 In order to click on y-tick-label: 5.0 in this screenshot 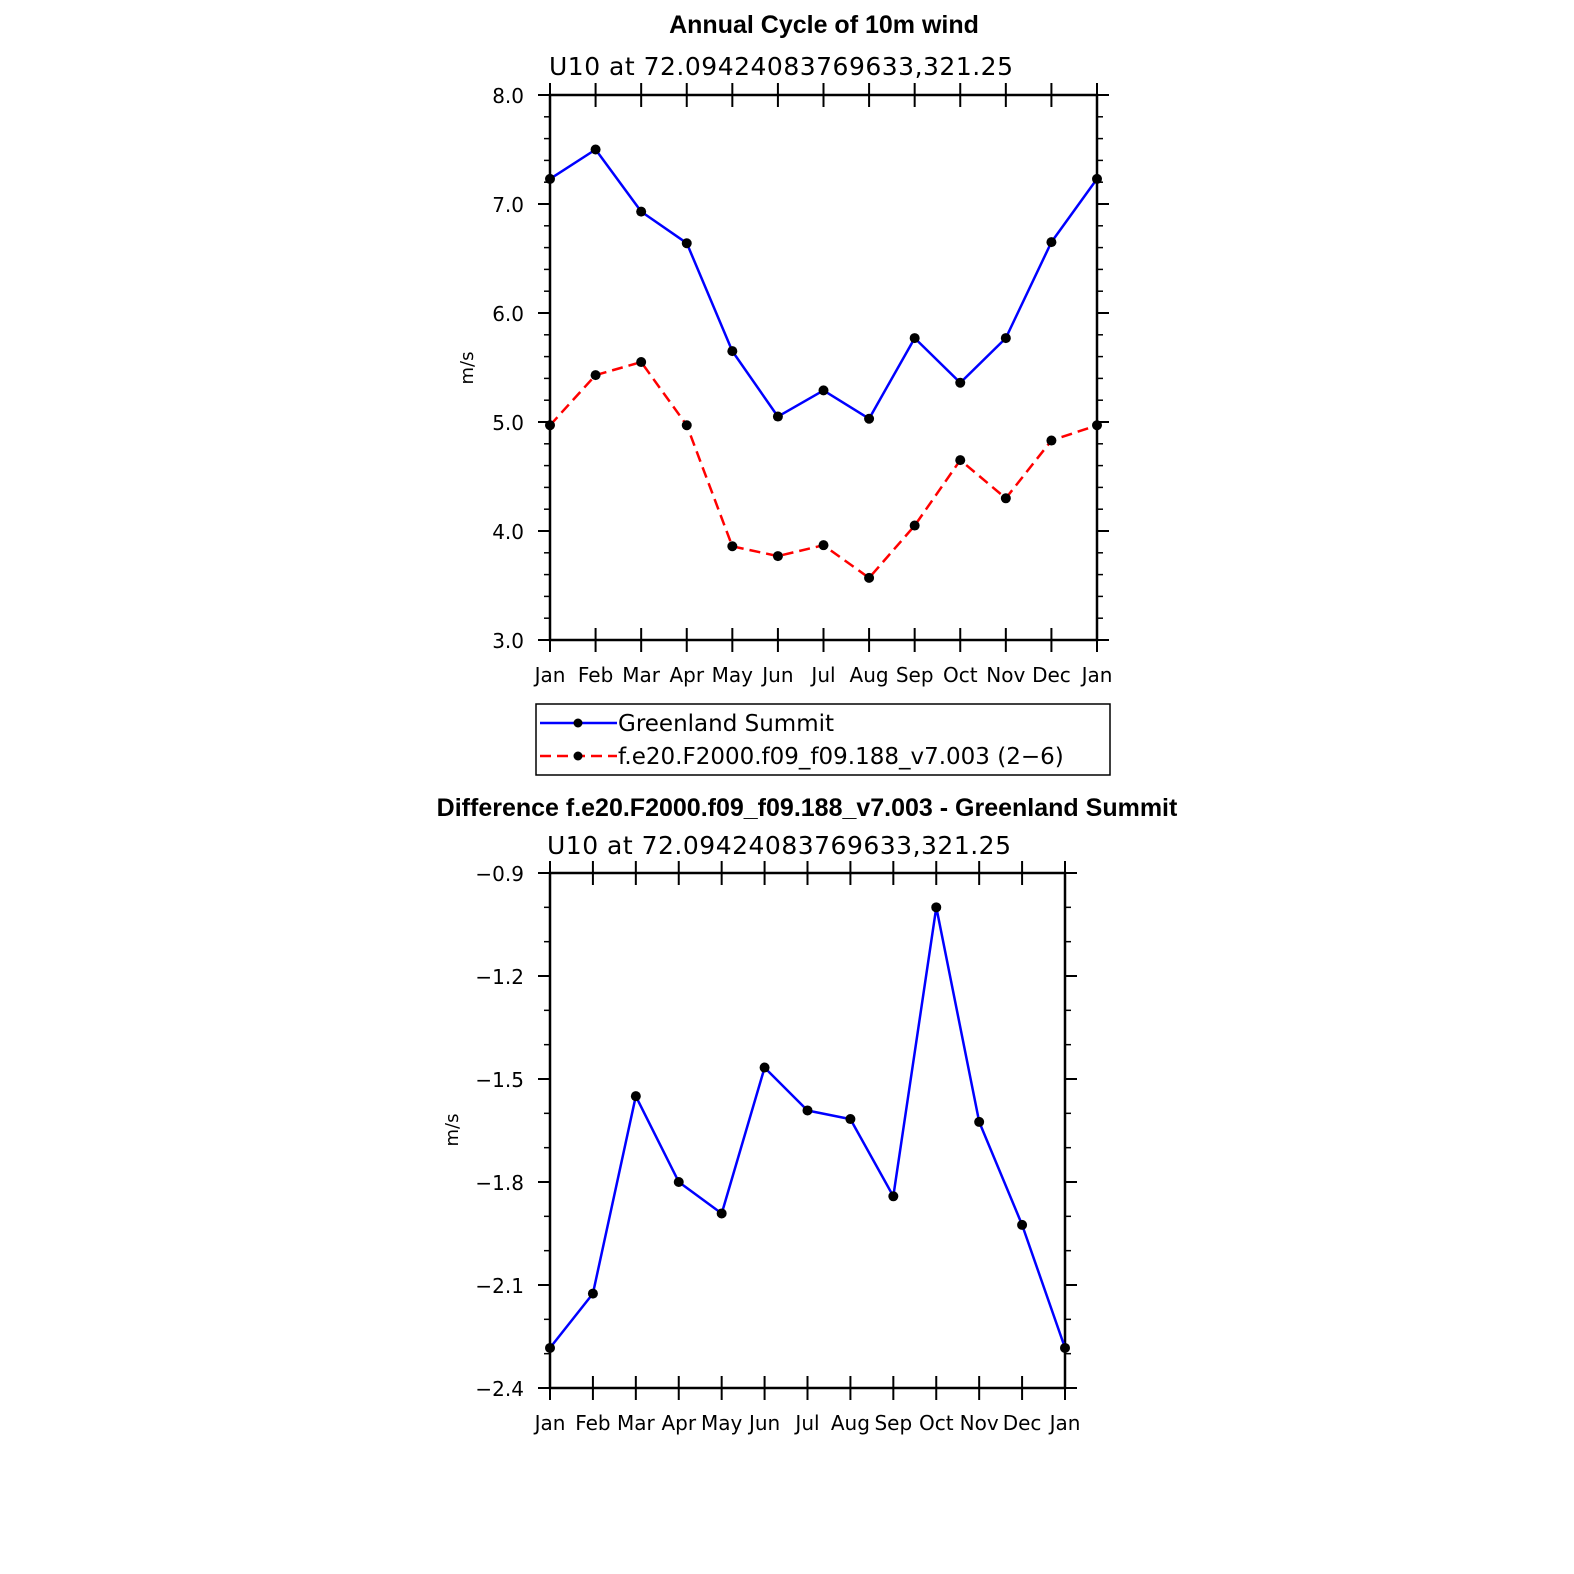, I will do `click(508, 423)`.